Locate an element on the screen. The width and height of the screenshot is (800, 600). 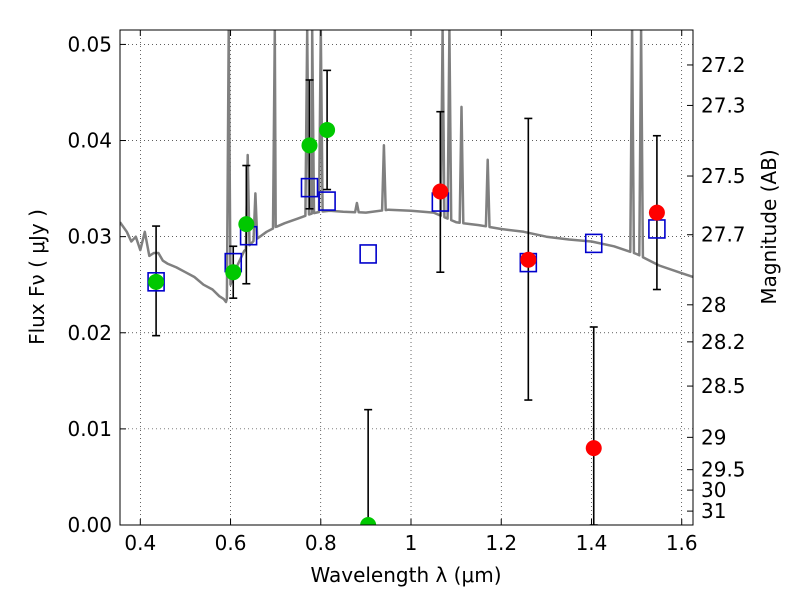
mag-tick-label: 28.2 is located at coordinates (723, 342).